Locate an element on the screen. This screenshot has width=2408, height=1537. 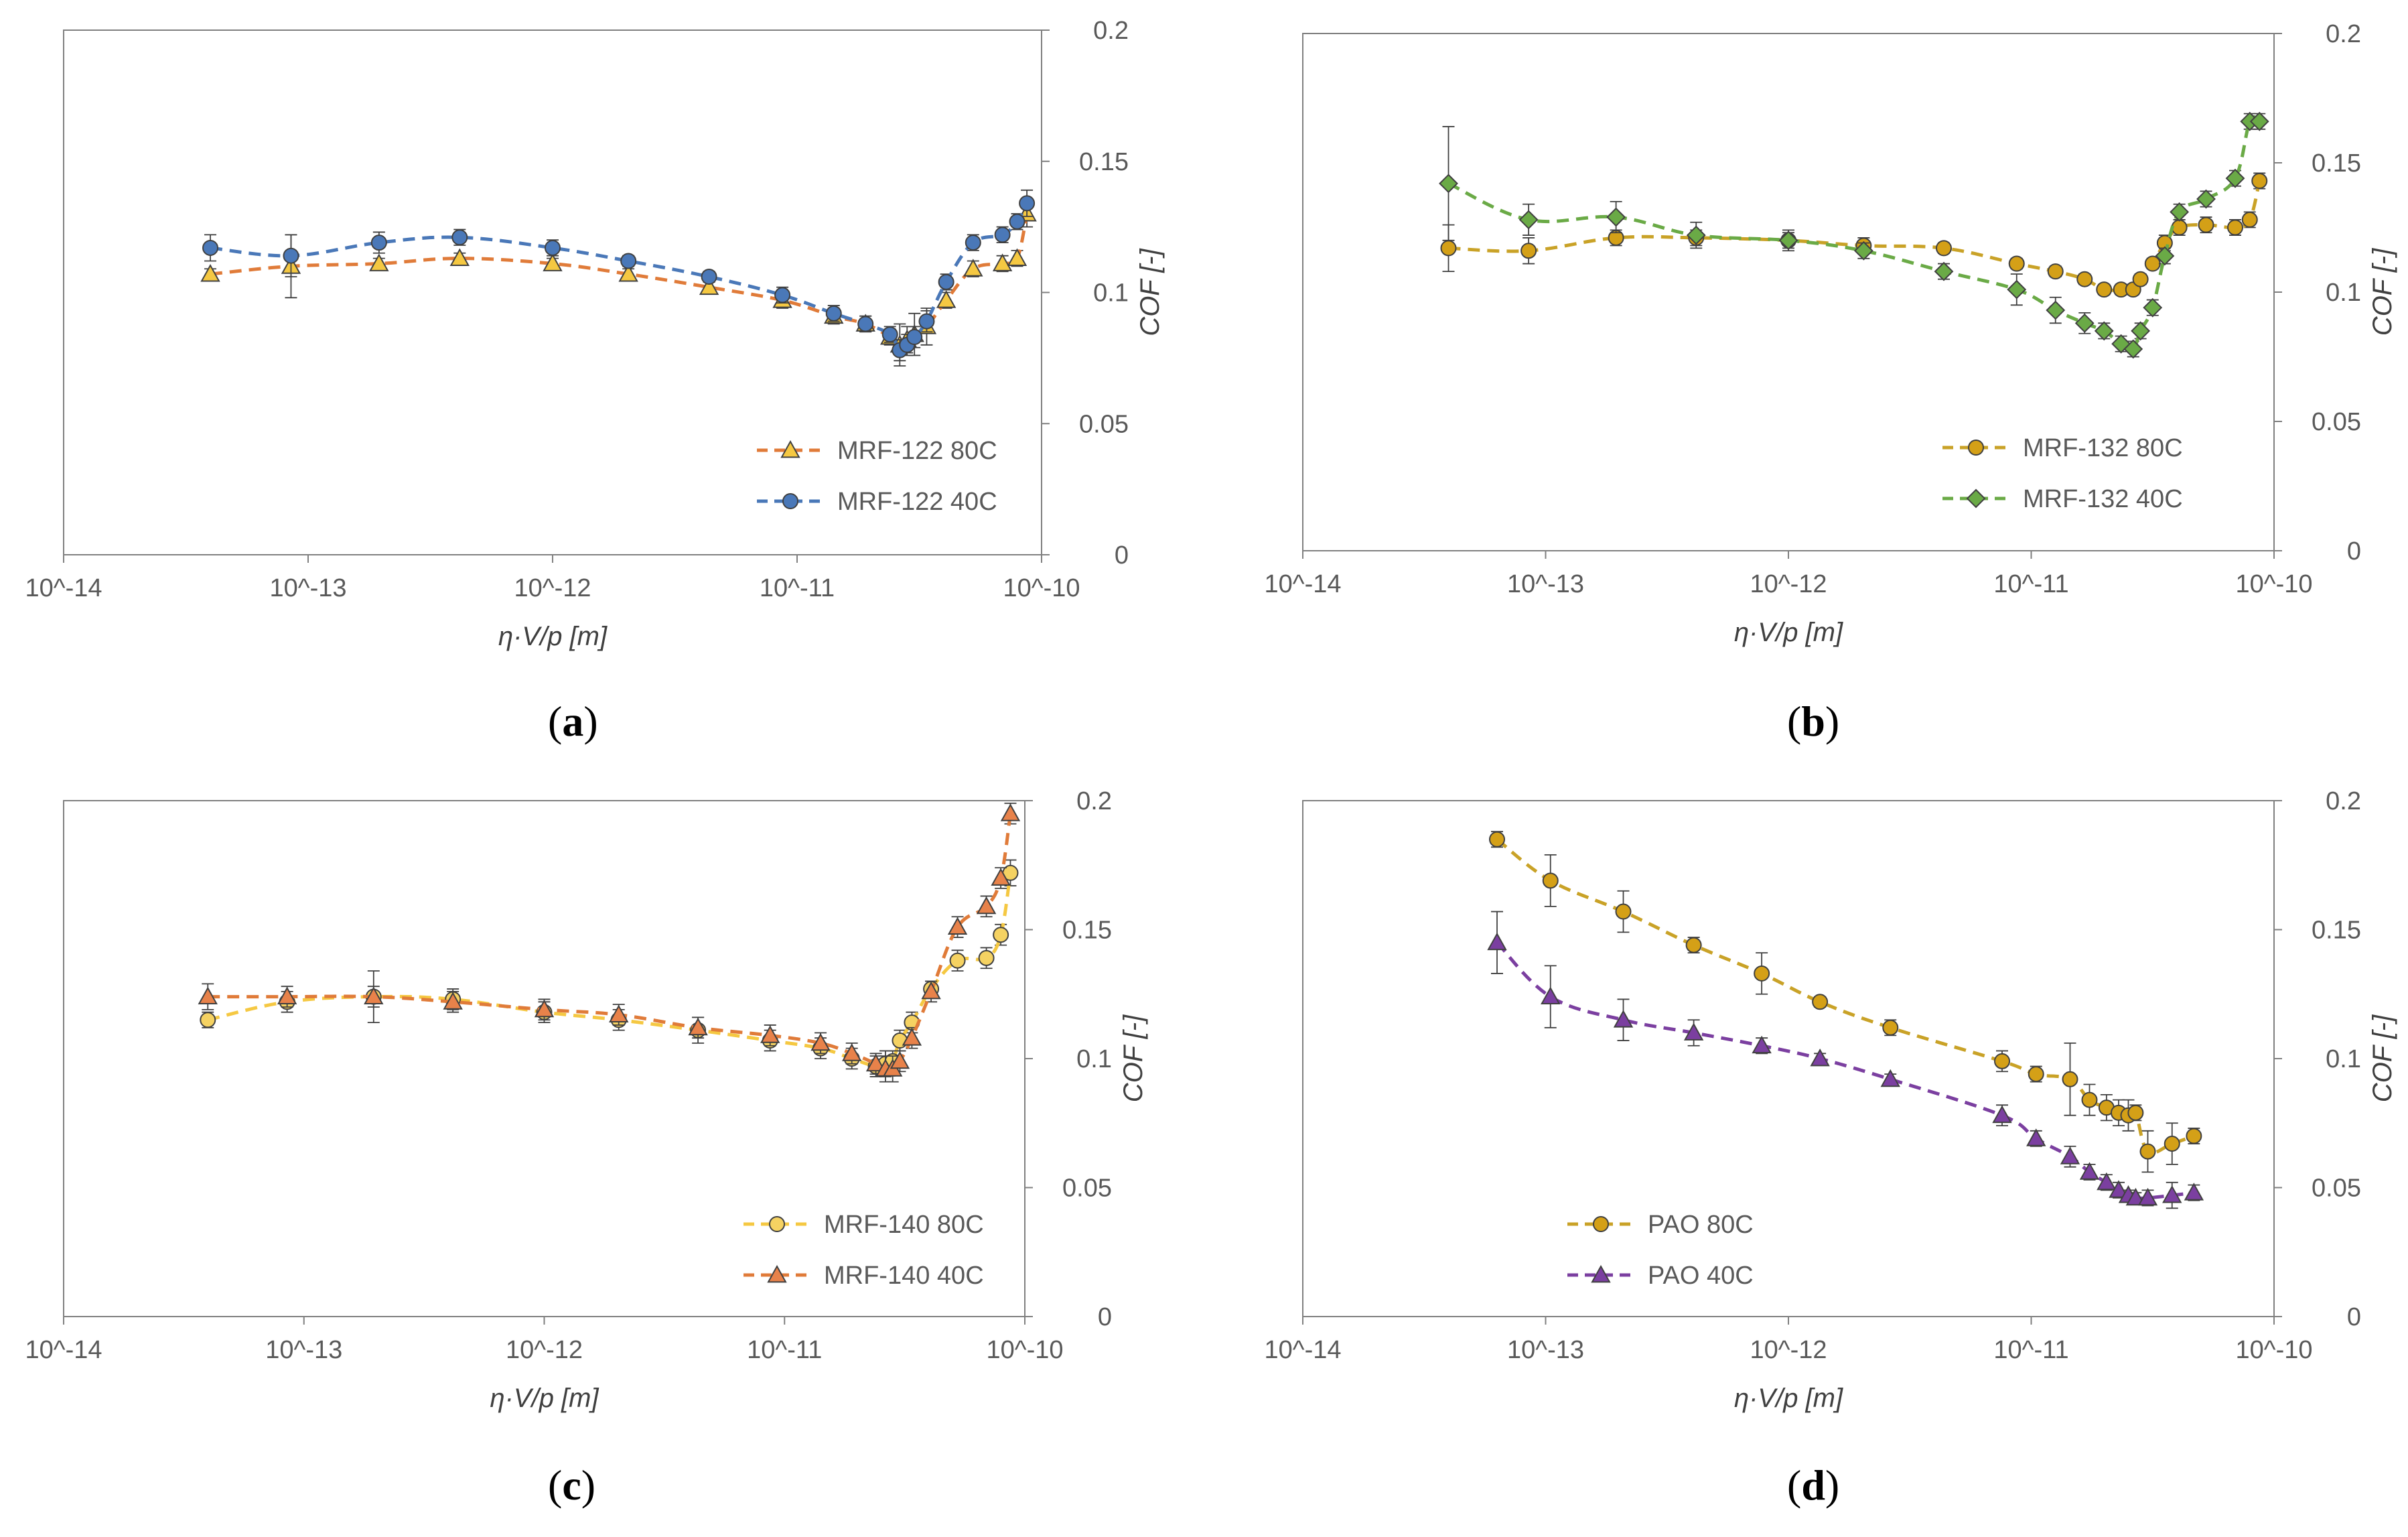
legend-entry-2: MRF-122 40C is located at coordinates (877, 502).